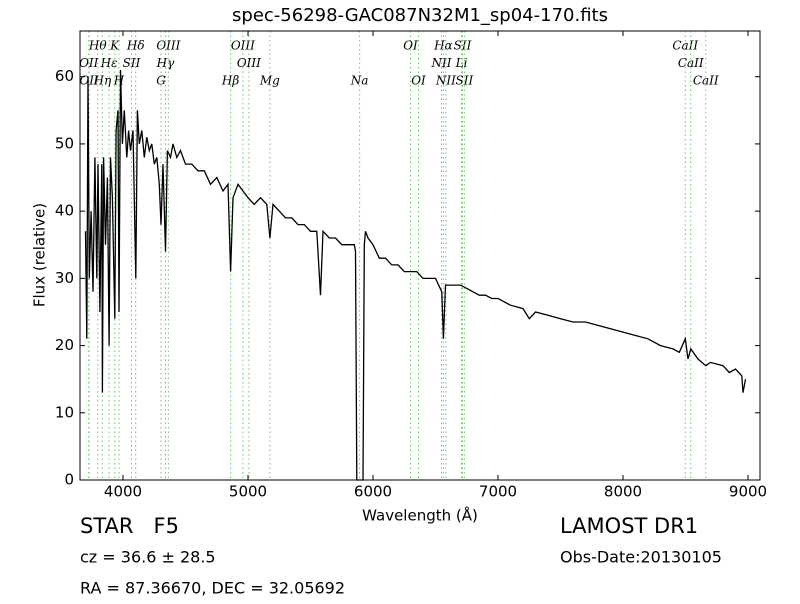 The image size is (800, 604). What do you see at coordinates (373, 492) in the screenshot?
I see `x-tick-label: 6000` at bounding box center [373, 492].